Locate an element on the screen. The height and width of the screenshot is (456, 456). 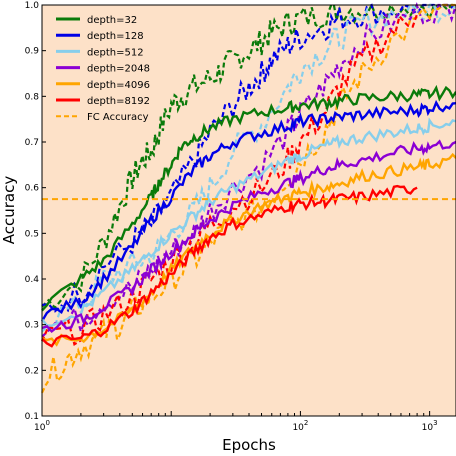
y-tick-label: 0.9 is located at coordinates (32, 52).